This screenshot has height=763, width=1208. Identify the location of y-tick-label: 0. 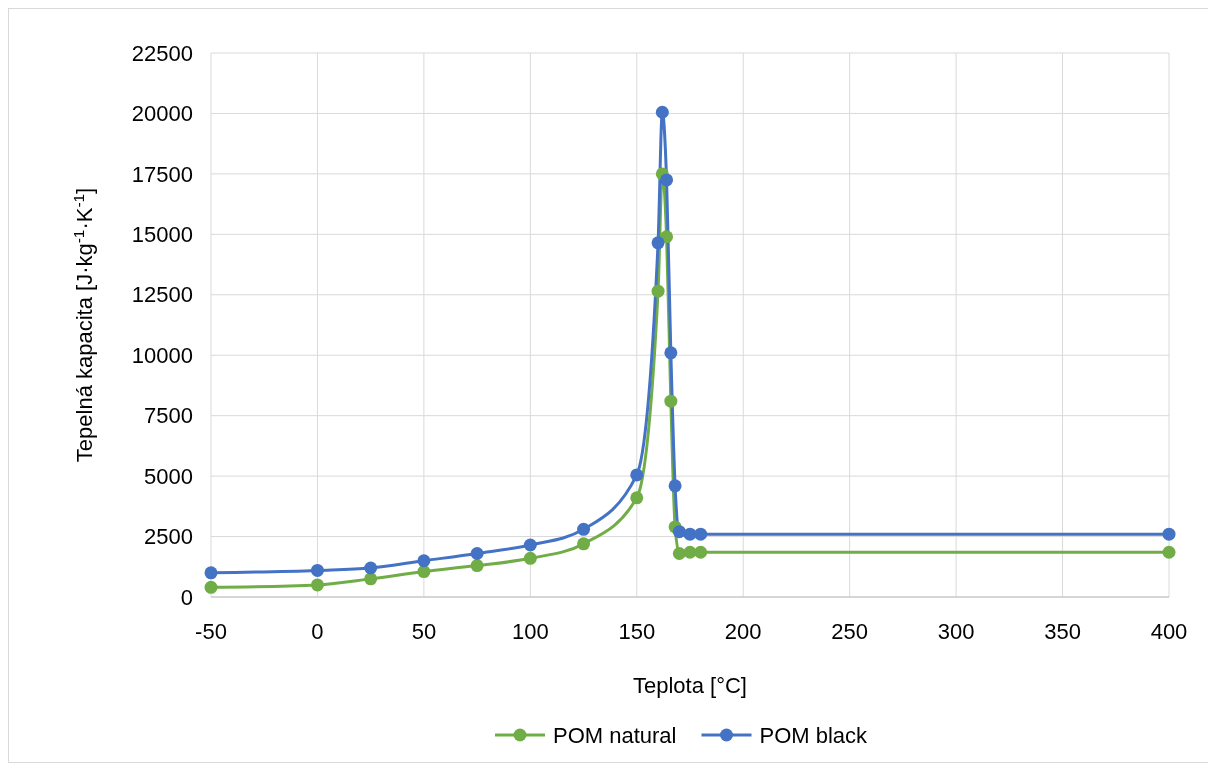
(186, 597).